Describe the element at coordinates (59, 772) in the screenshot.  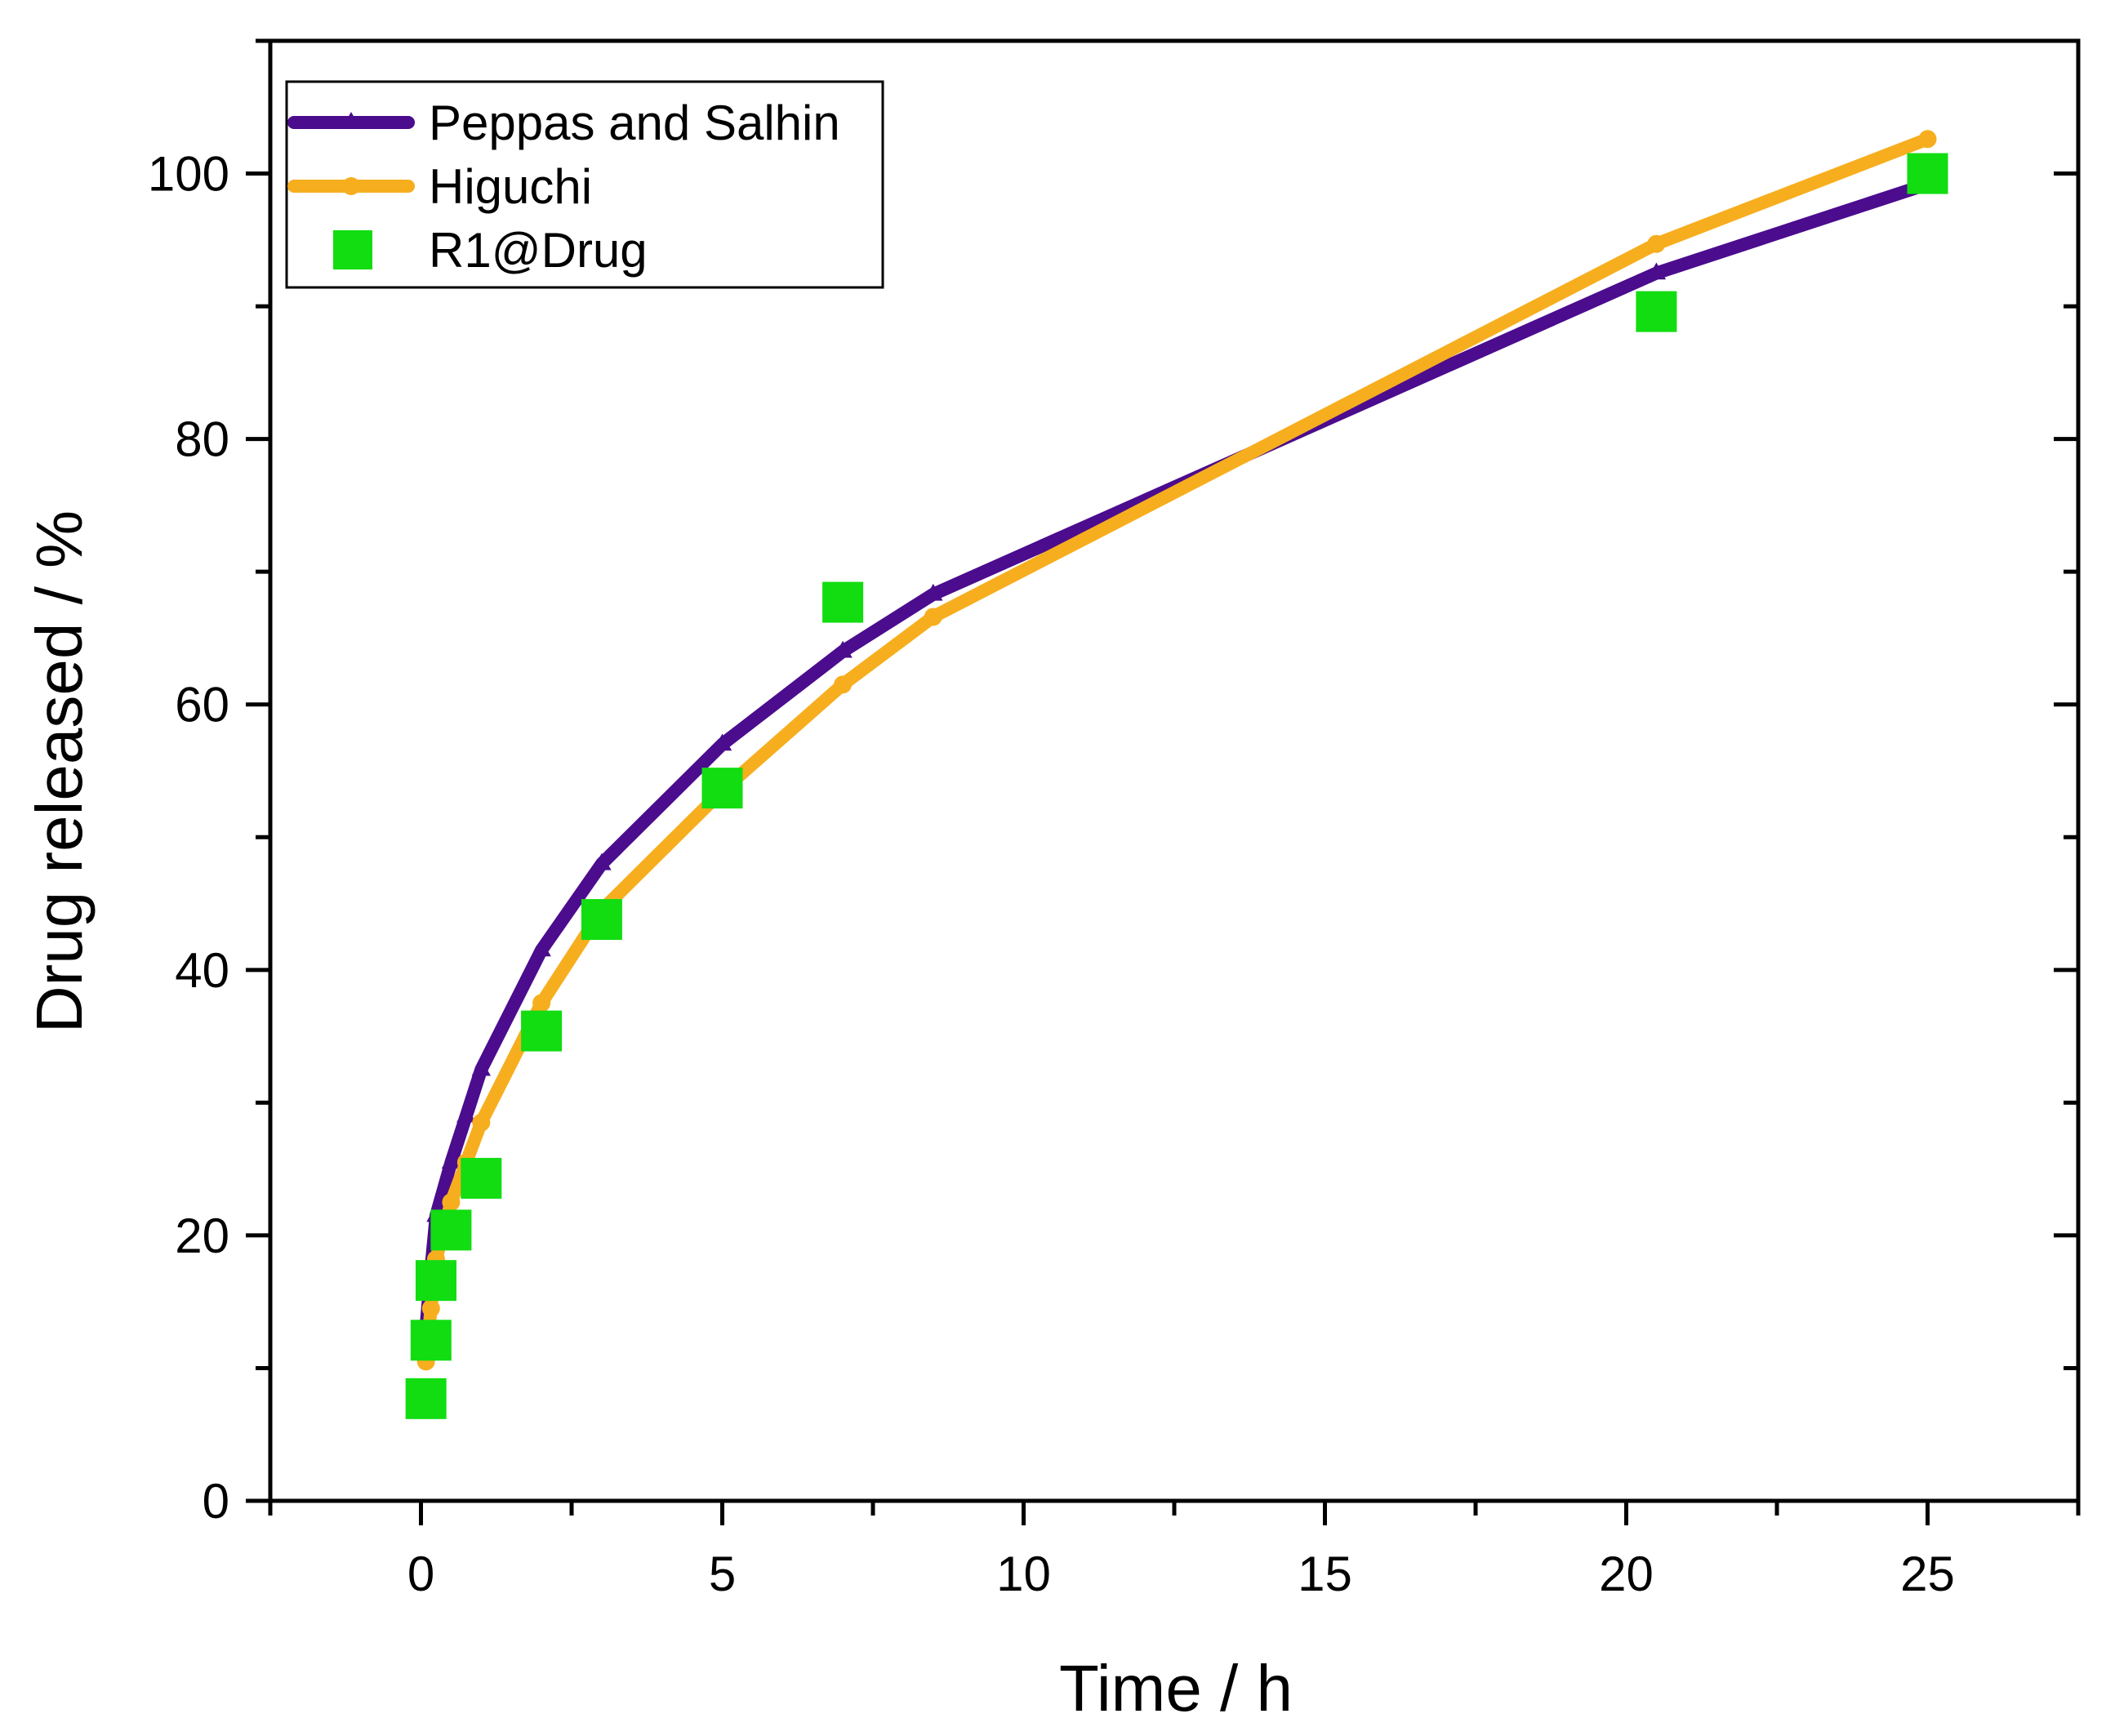
I see `y-axis-title: Drug released / %` at that location.